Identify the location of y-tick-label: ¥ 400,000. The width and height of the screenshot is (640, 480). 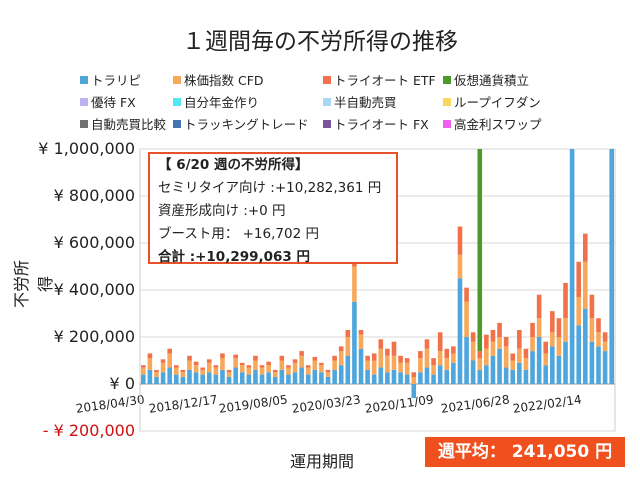
(94, 289).